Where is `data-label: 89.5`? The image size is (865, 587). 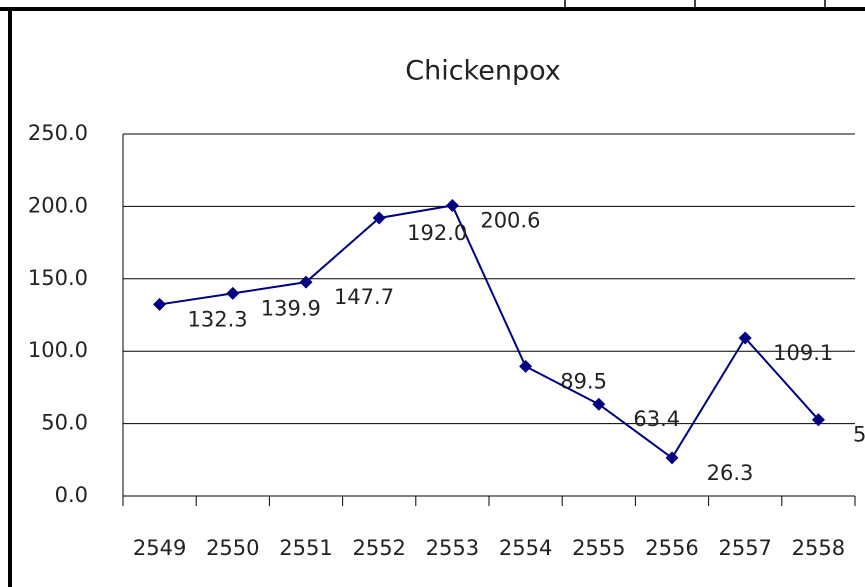 data-label: 89.5 is located at coordinates (583, 381).